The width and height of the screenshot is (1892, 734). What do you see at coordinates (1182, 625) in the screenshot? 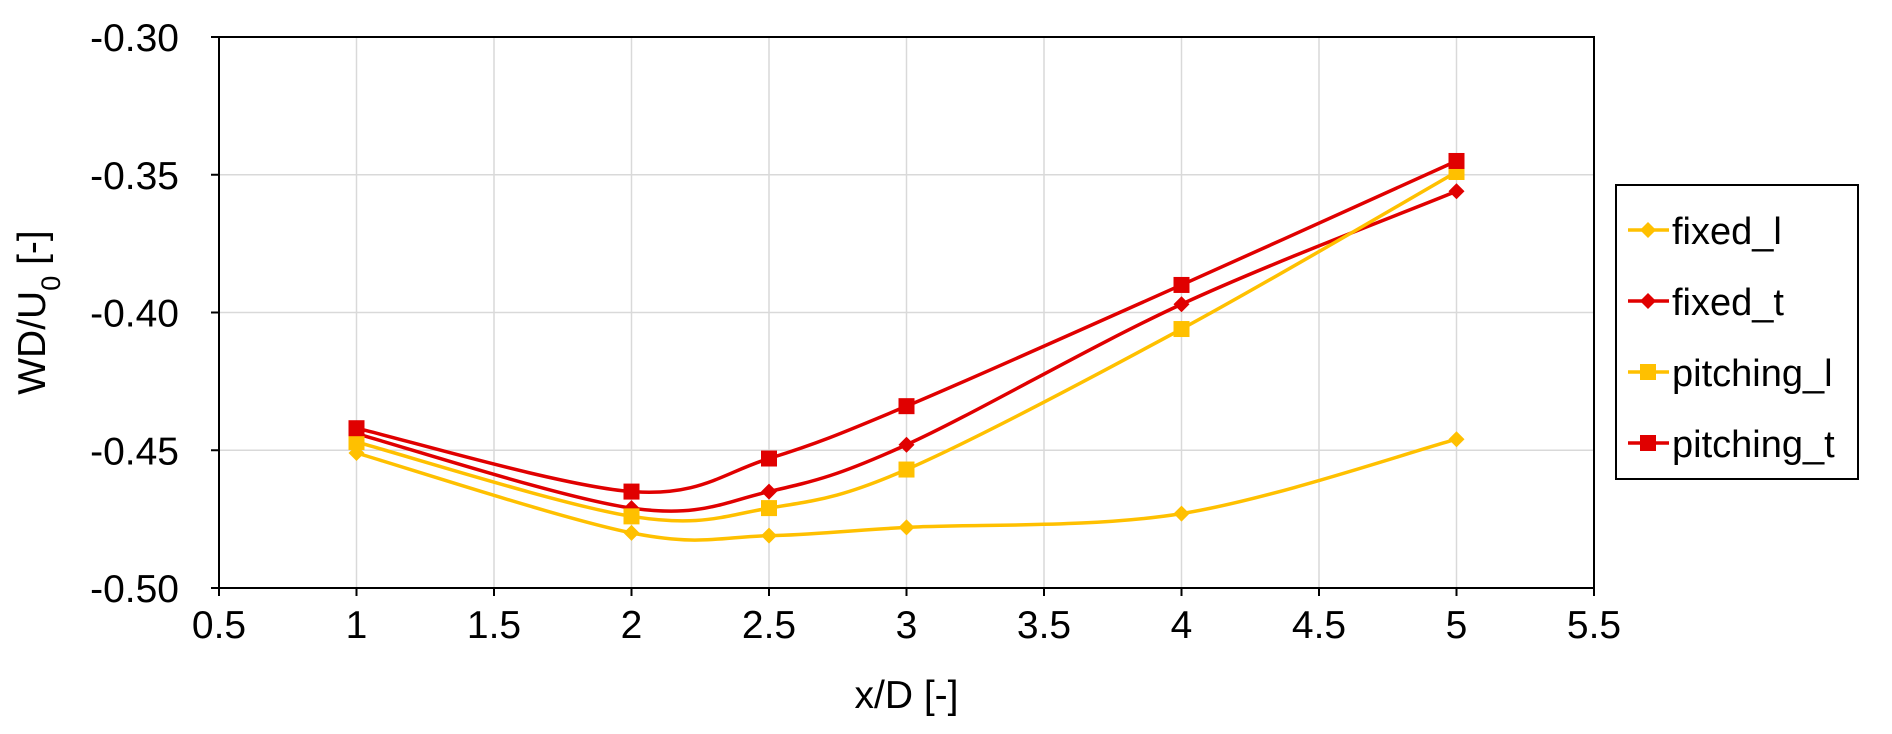
I see `x-tick-label: 4` at bounding box center [1182, 625].